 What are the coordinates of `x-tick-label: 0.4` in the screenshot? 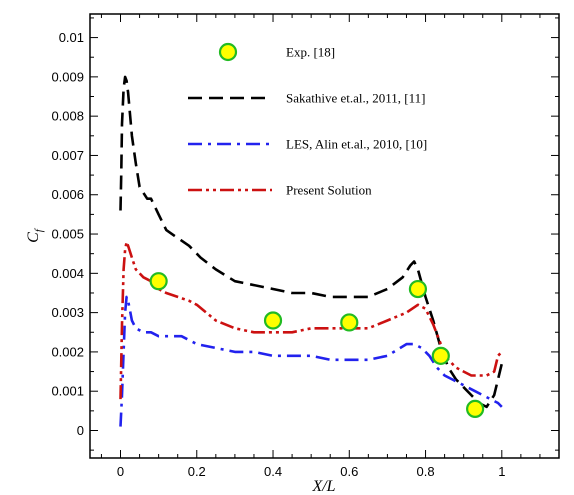 It's located at (273, 471).